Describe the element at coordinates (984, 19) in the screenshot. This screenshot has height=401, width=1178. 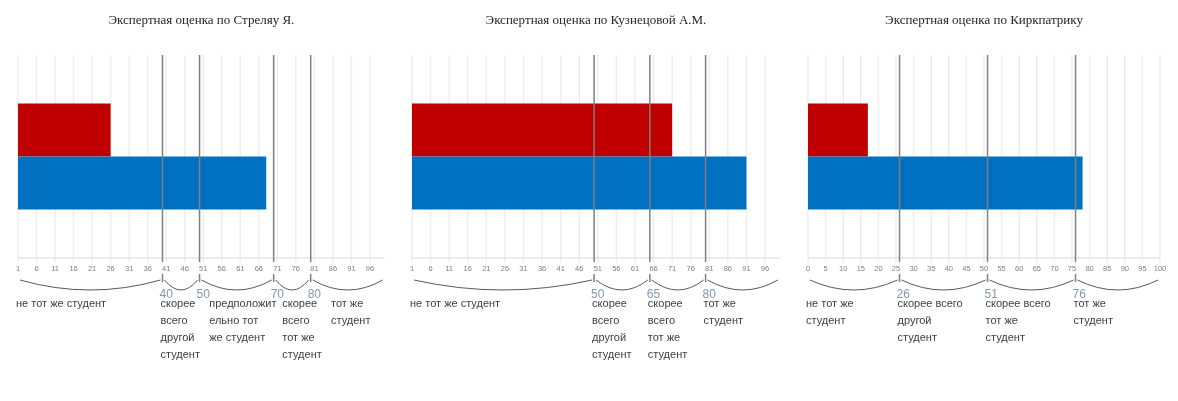
I see `chart-title: Экспертная оценка по Киркпатрику` at that location.